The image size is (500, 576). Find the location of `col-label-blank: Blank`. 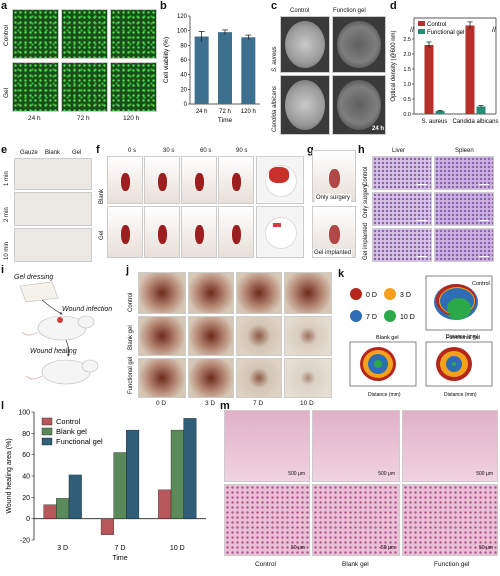

col-label-blank: Blank is located at coordinates (53, 153).